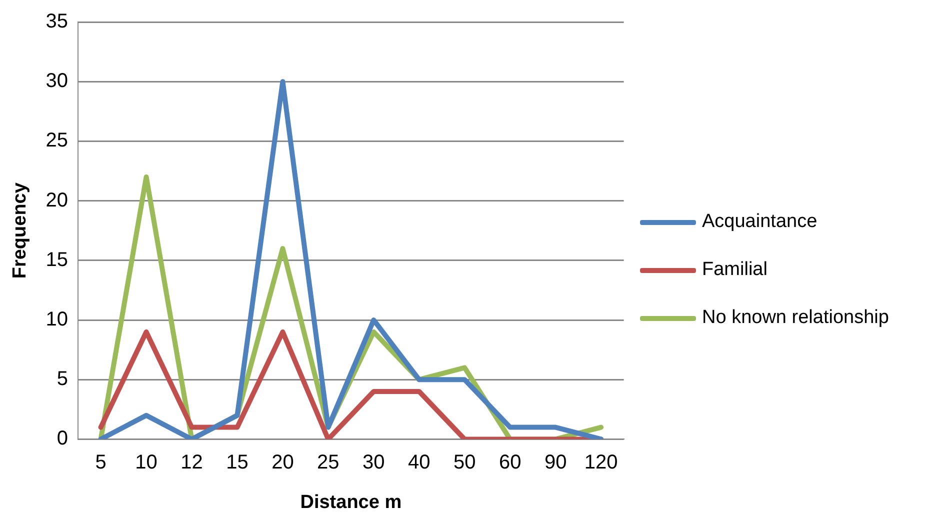 This screenshot has height=523, width=952. I want to click on x-tick-label: 30, so click(373, 463).